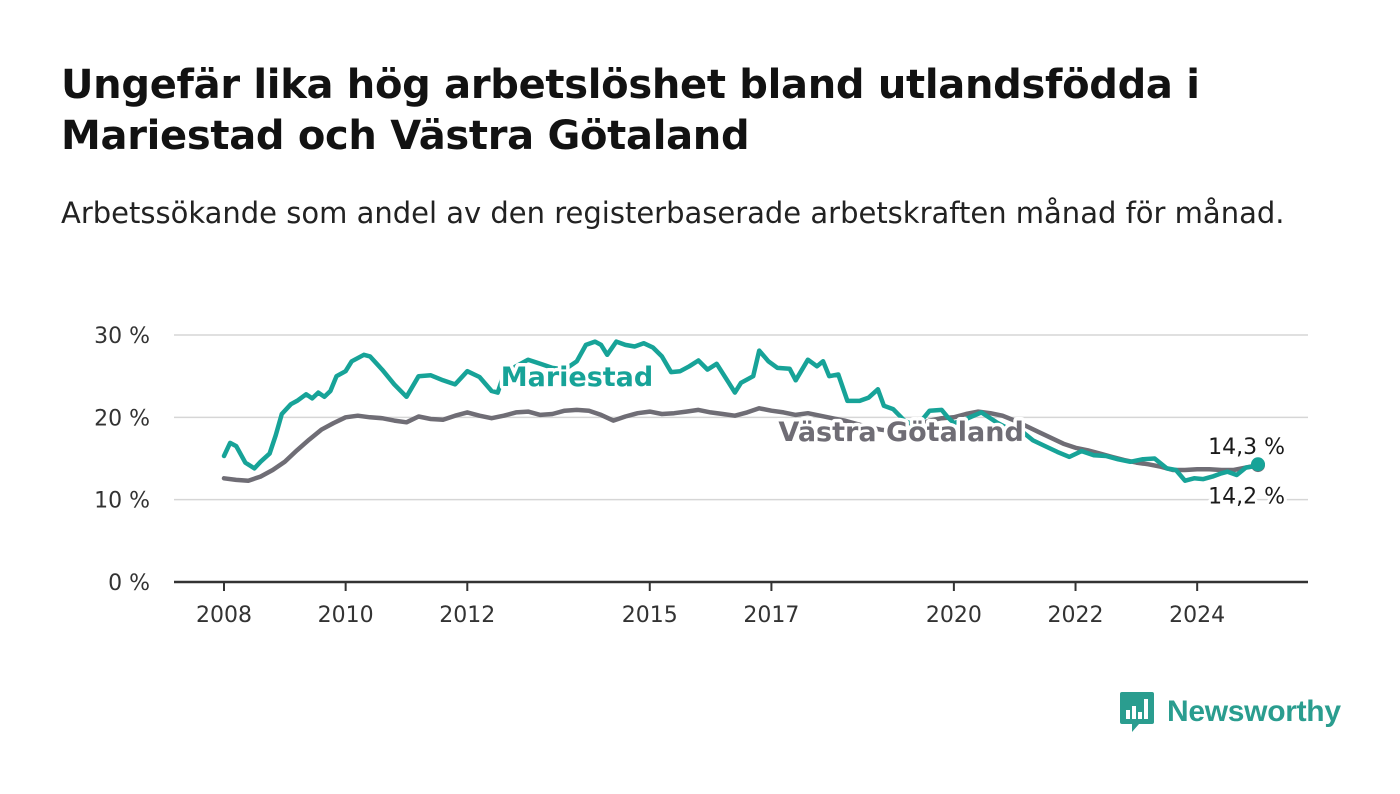 This screenshot has width=1400, height=794. I want to click on series-name-label-0: Mariestad, so click(577, 377).